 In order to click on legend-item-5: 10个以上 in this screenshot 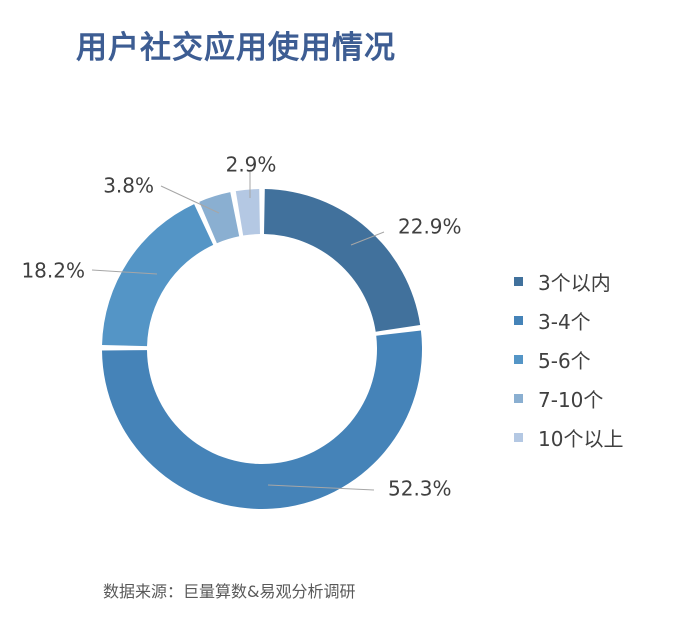, I will do `click(568, 437)`.